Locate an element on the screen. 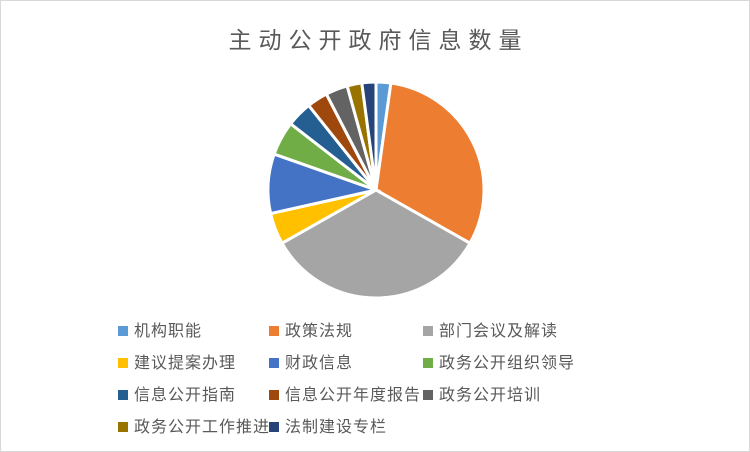  legend-item-9: 政务公开工作推进 is located at coordinates (194, 427).